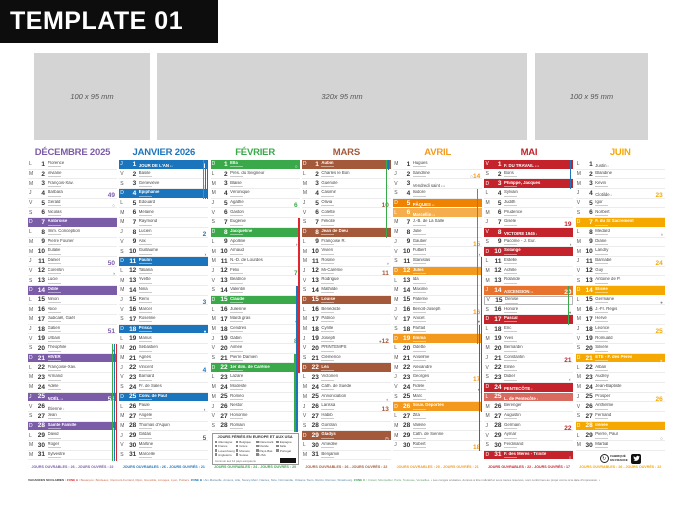 The height and width of the screenshot is (513, 680). What do you see at coordinates (346, 436) in the screenshot?
I see `day-row: D 29 Gladys ◷` at bounding box center [346, 436].